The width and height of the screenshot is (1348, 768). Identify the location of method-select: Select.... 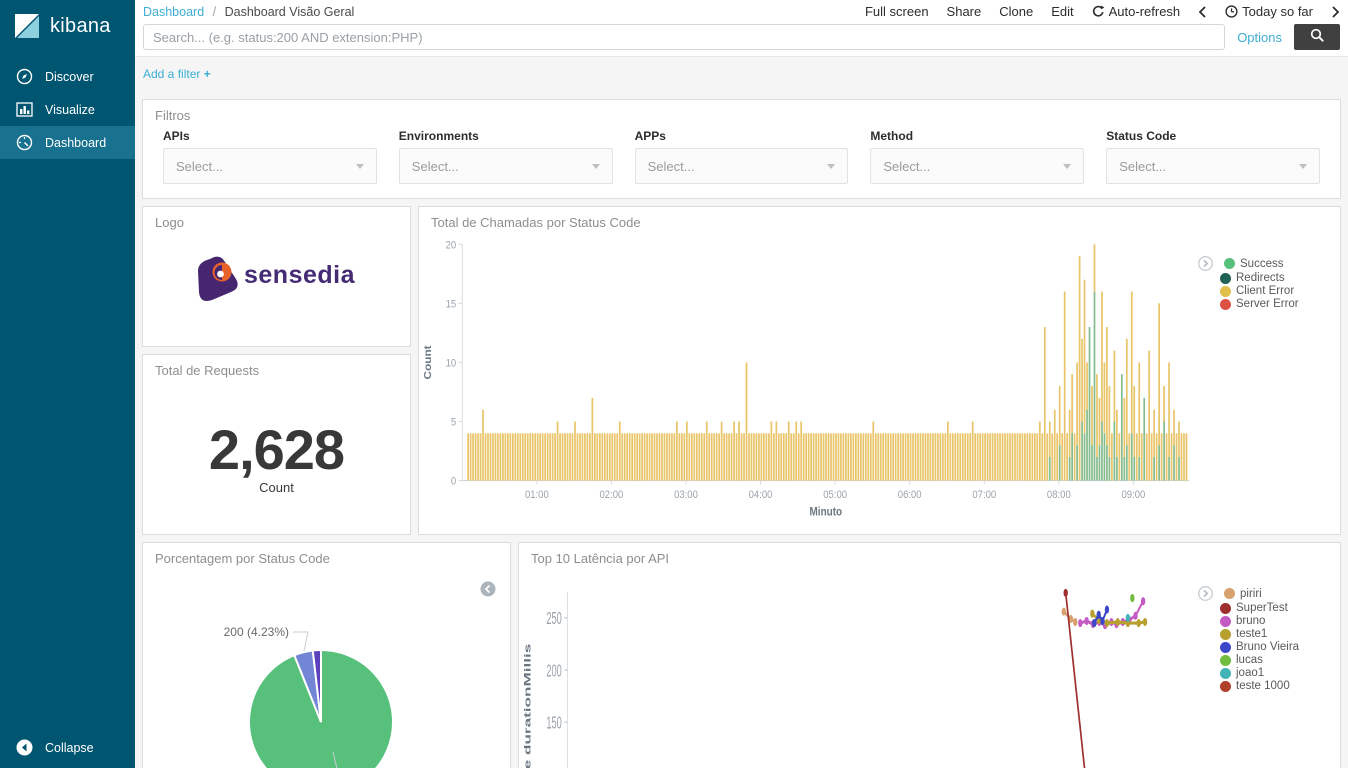
(977, 166).